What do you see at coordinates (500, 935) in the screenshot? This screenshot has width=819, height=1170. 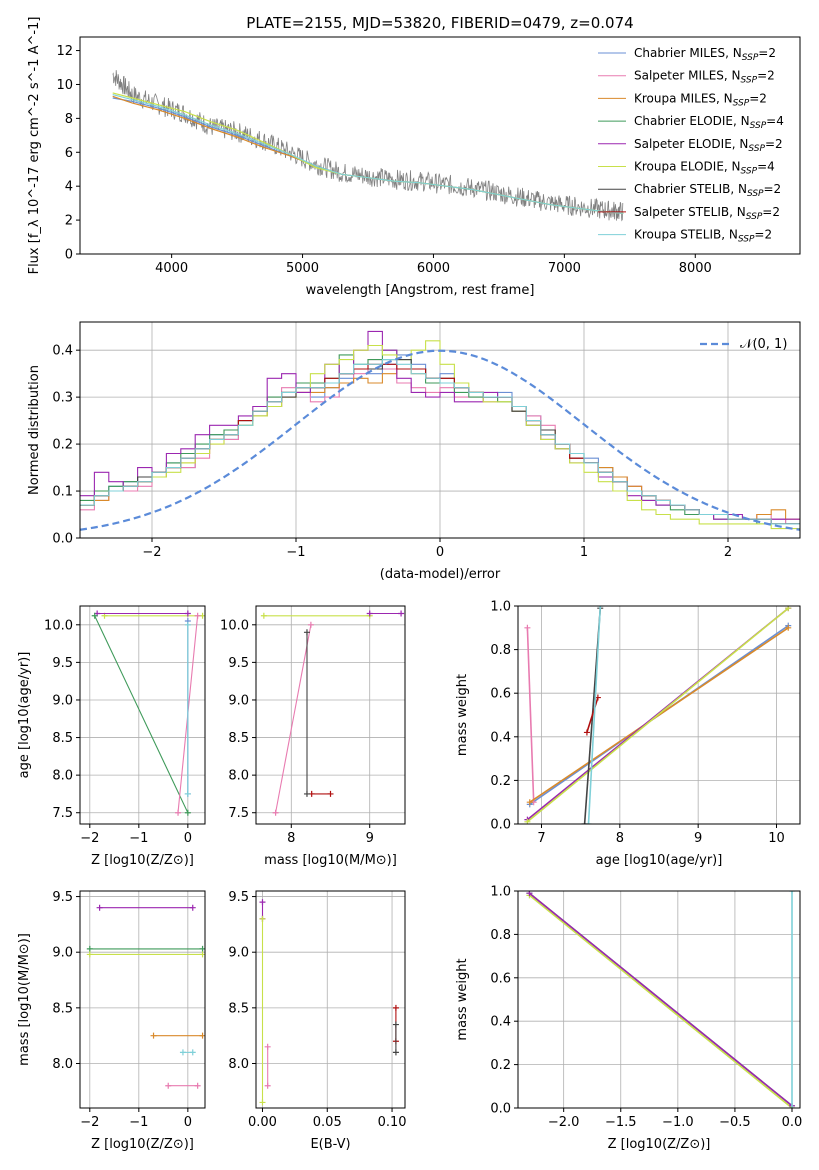 I see `y-tick-label: 0.8` at bounding box center [500, 935].